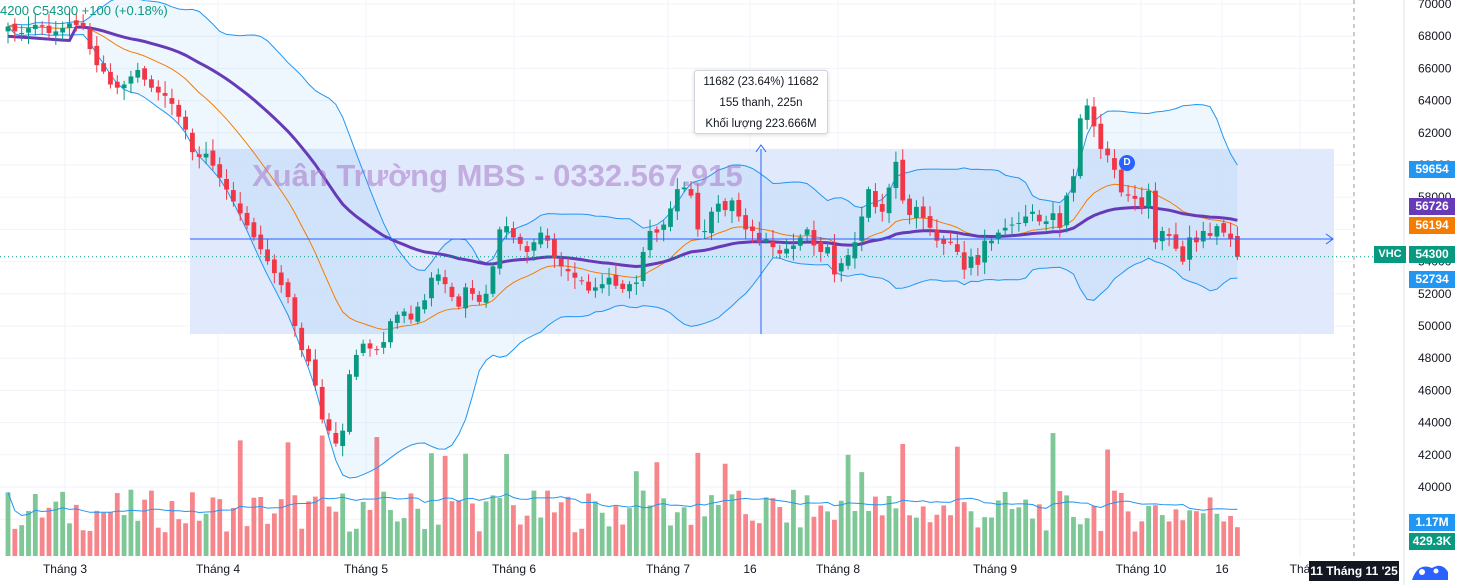 The width and height of the screenshot is (1466, 585). Describe the element at coordinates (1435, 101) in the screenshot. I see `y-tick-label: 64000` at that location.